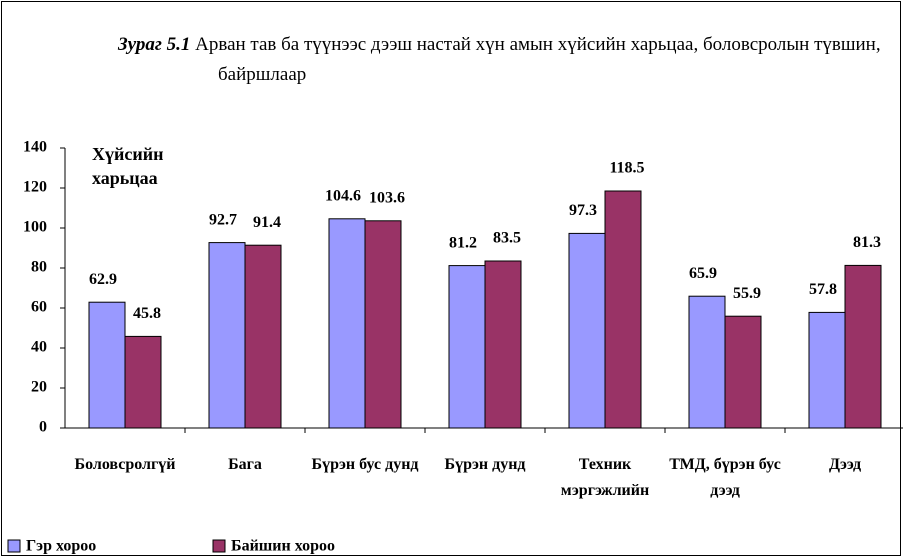  Describe the element at coordinates (35, 147) in the screenshot. I see `y-tick-label: 140` at that location.